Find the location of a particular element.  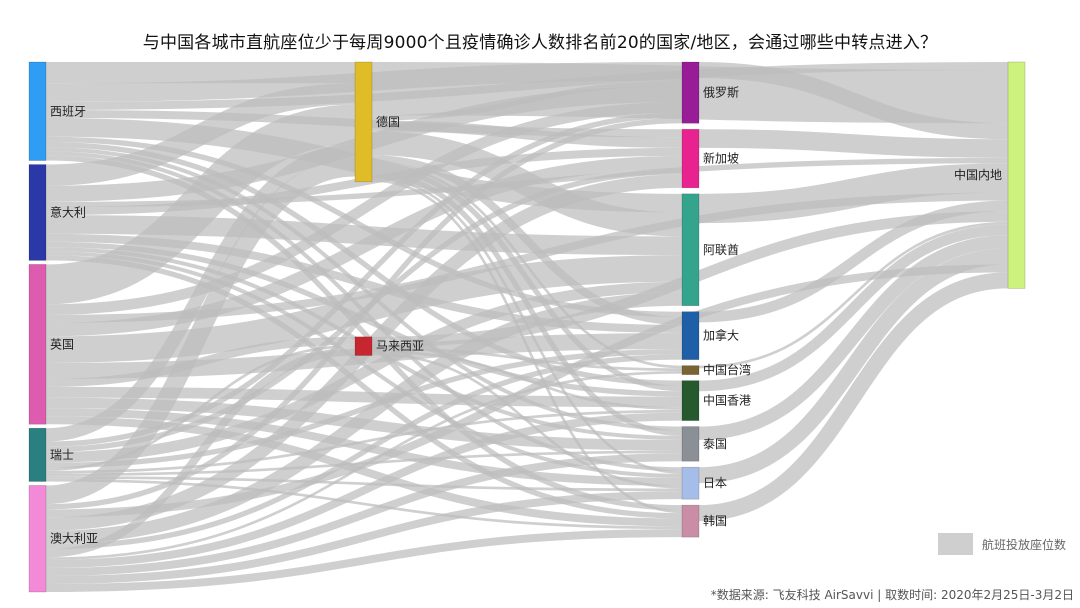

node-kr is located at coordinates (690, 521).